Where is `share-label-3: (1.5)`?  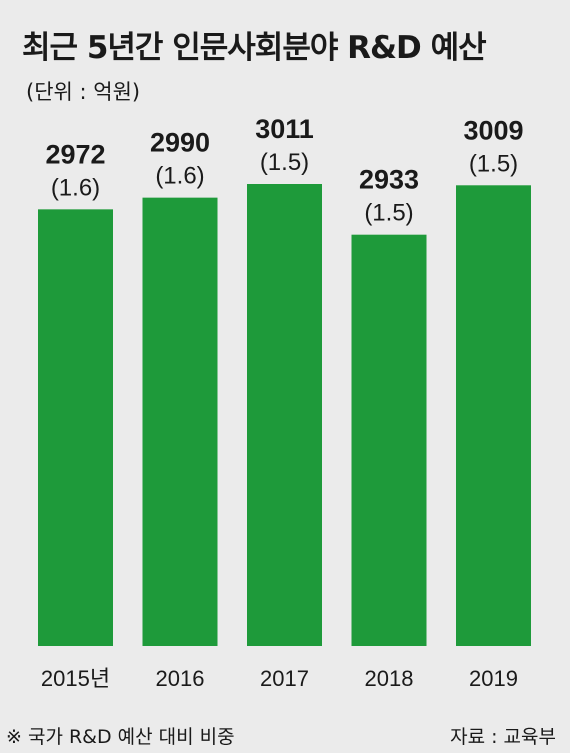 share-label-3: (1.5) is located at coordinates (388, 213).